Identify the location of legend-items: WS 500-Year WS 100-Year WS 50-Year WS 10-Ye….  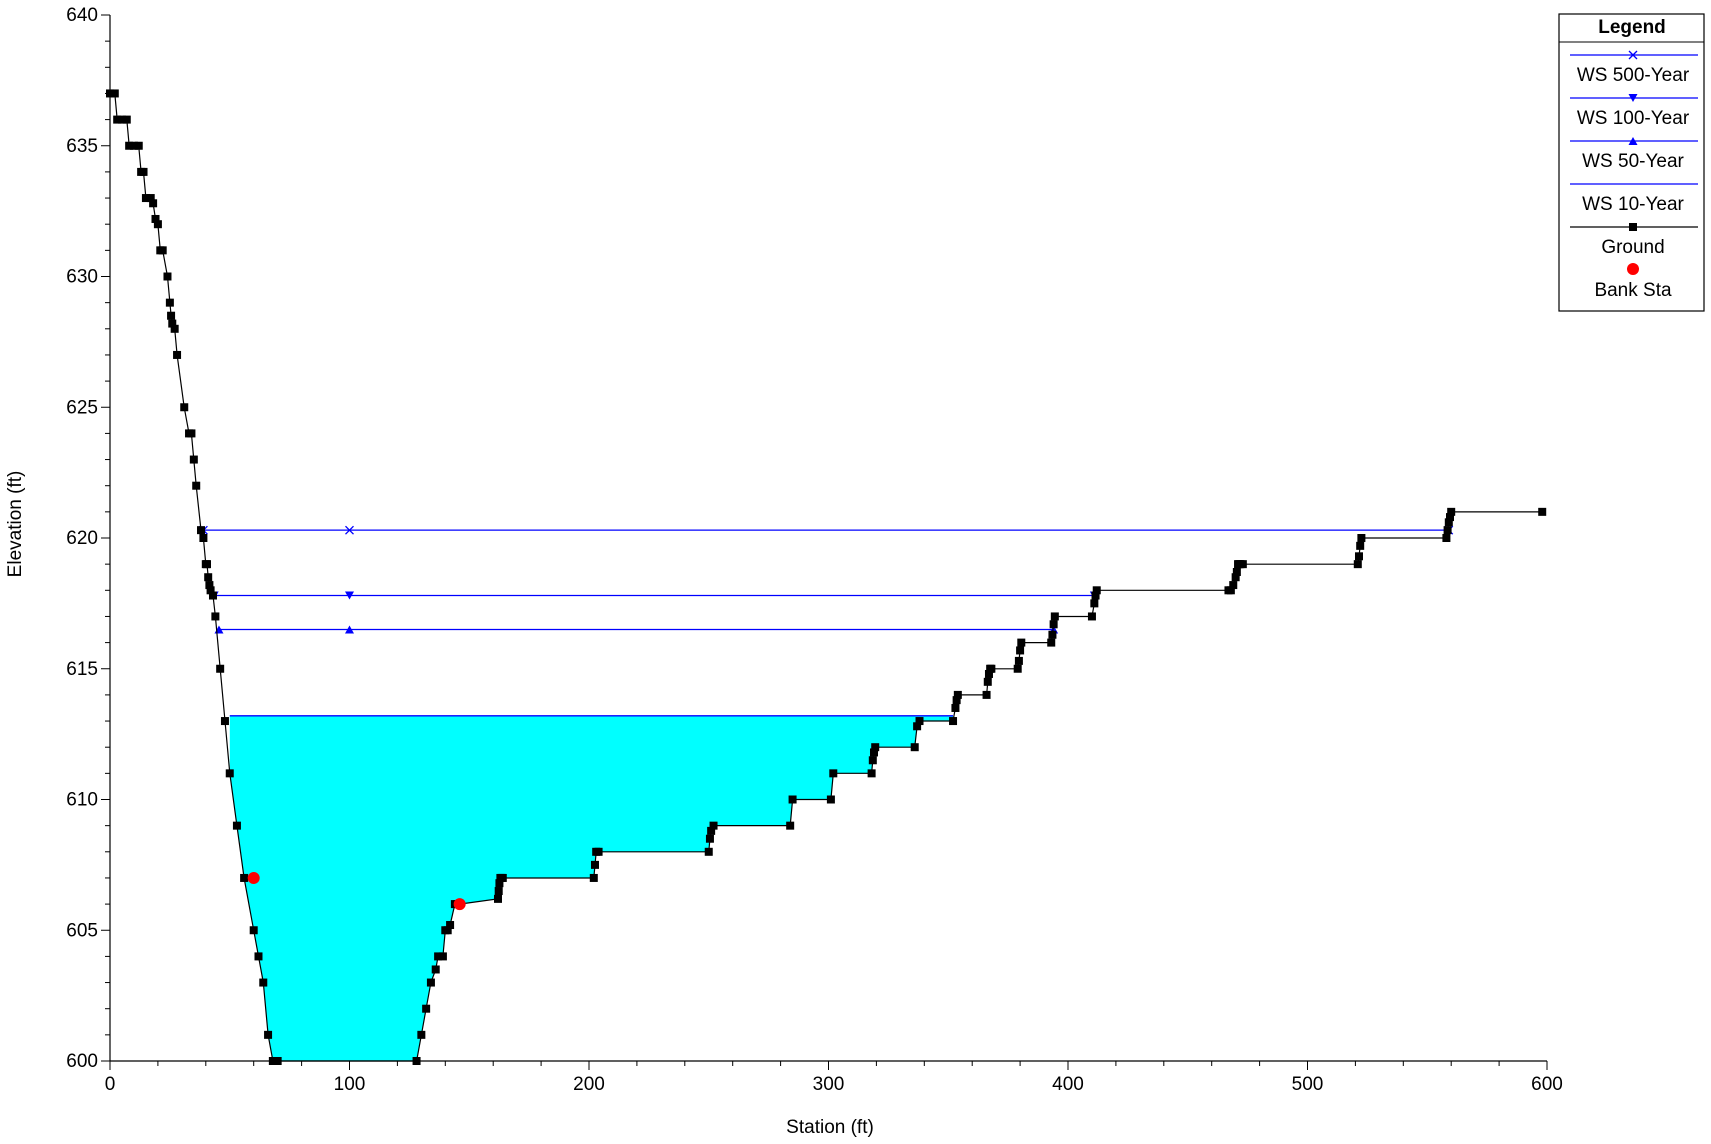
(1634, 175).